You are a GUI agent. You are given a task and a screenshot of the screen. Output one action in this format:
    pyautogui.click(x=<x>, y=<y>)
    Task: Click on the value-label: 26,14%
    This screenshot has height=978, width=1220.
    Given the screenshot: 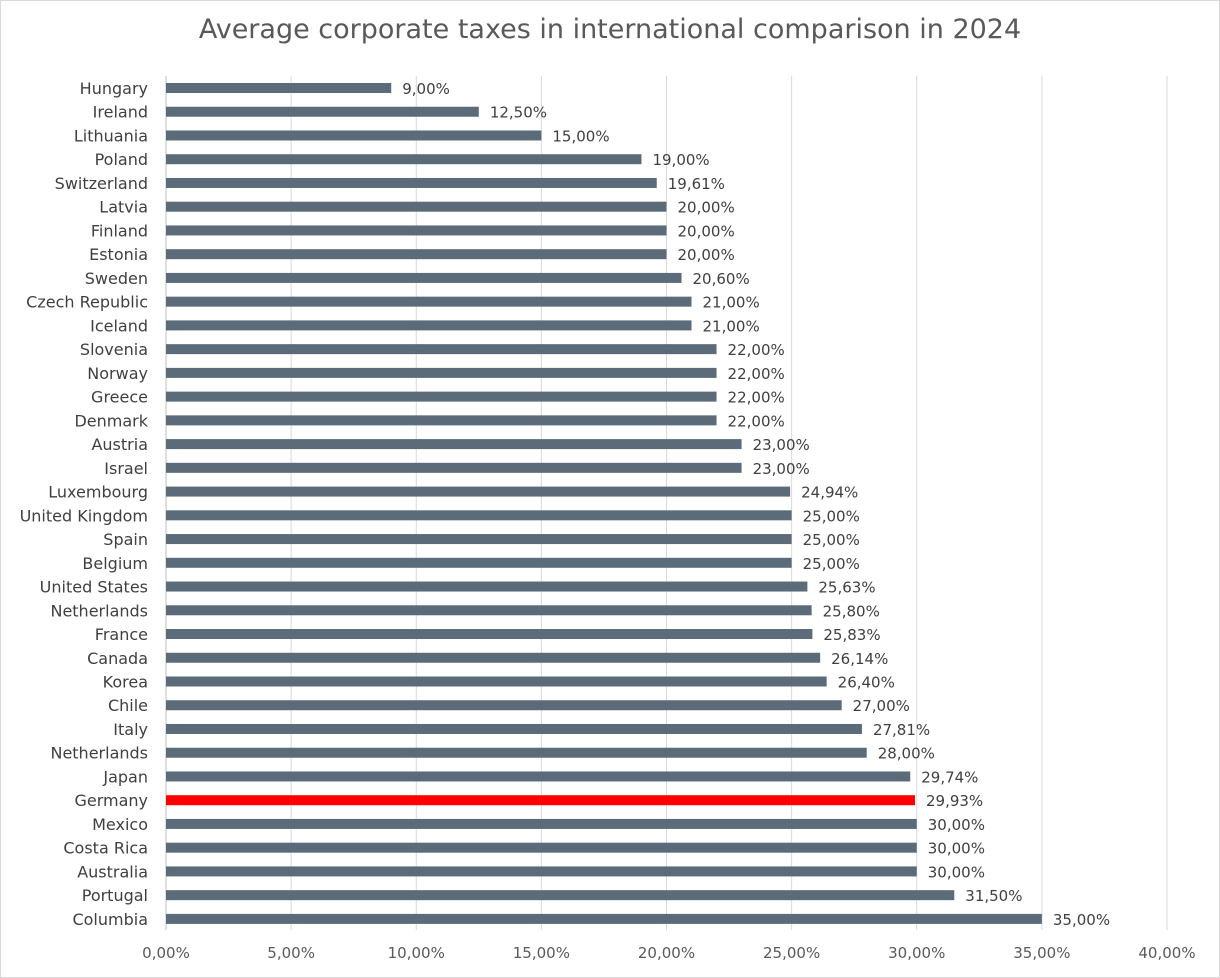 What is the action you would take?
    pyautogui.click(x=859, y=659)
    